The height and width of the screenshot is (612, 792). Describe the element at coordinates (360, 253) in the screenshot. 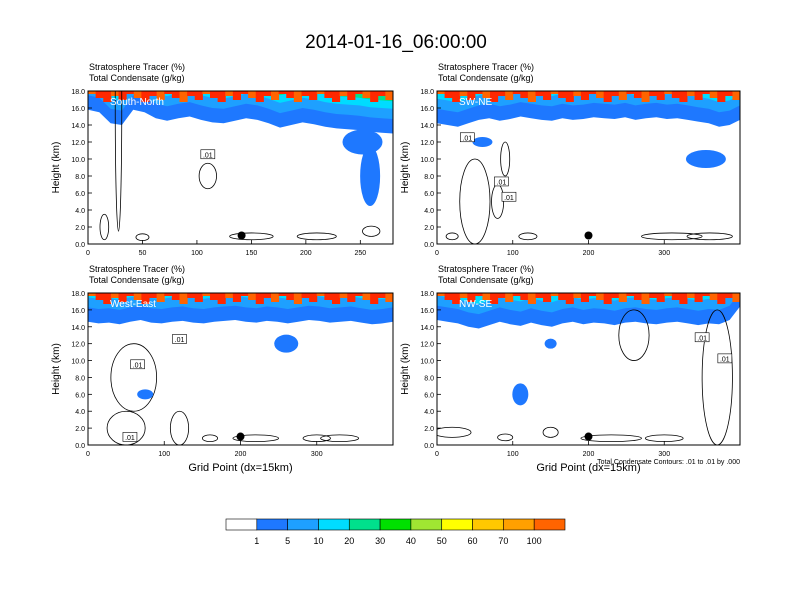

I see `x-tick-label: 250` at that location.